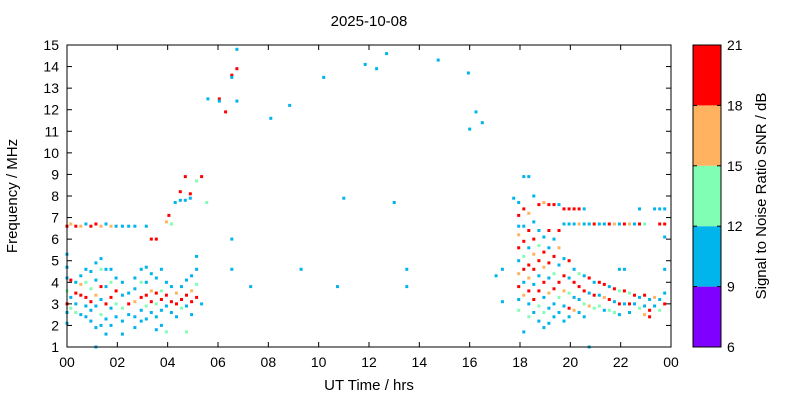 This screenshot has width=800, height=400. Describe the element at coordinates (671, 362) in the screenshot. I see `x-tick-label: 00` at that location.